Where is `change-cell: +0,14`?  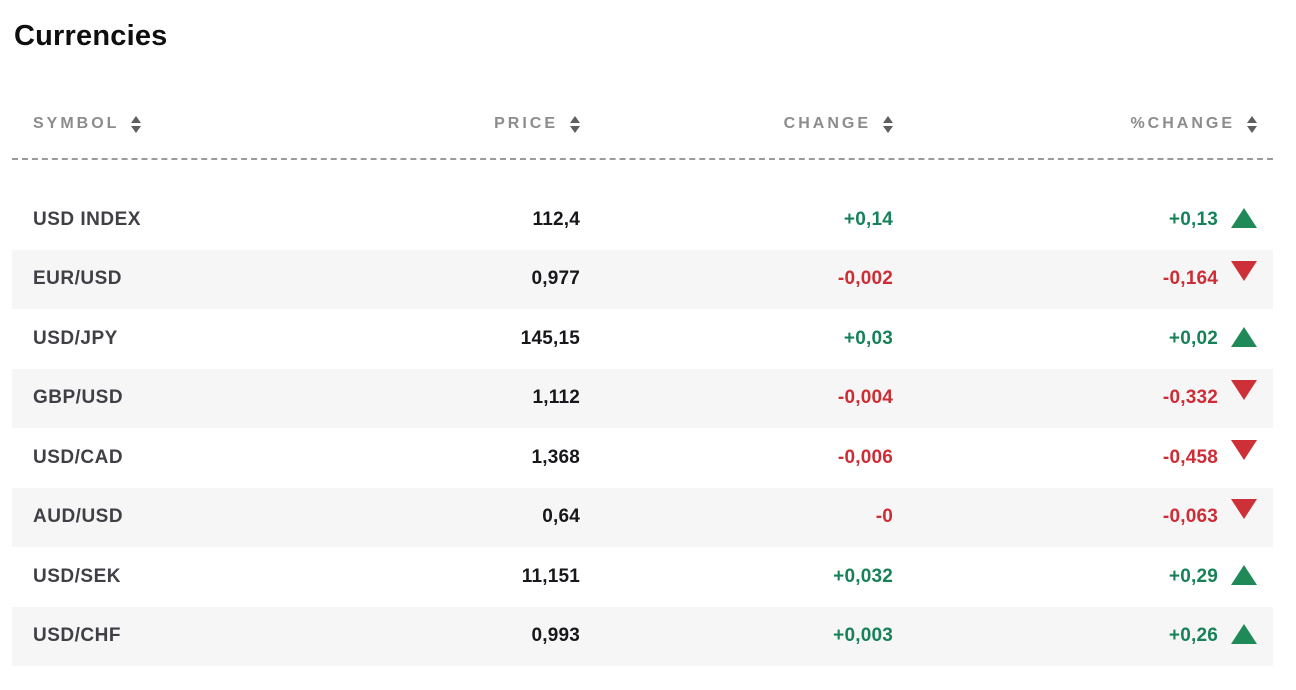 change-cell: +0,14 is located at coordinates (868, 219).